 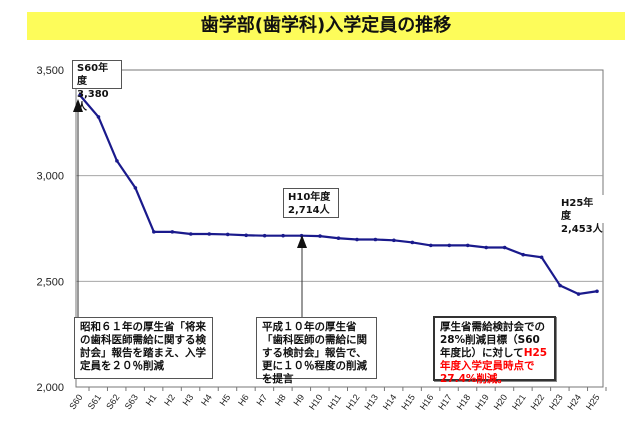 What do you see at coordinates (94, 401) in the screenshot?
I see `x-tick-label: S61` at bounding box center [94, 401].